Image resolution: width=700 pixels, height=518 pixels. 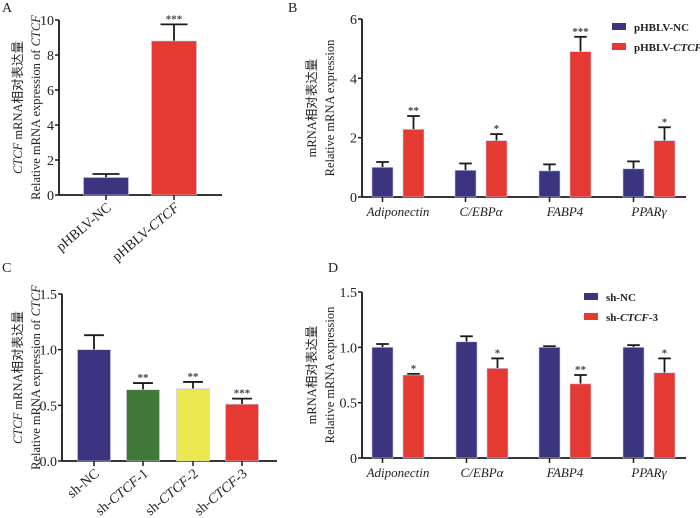 I want to click on panel-label: B, so click(x=292, y=8).